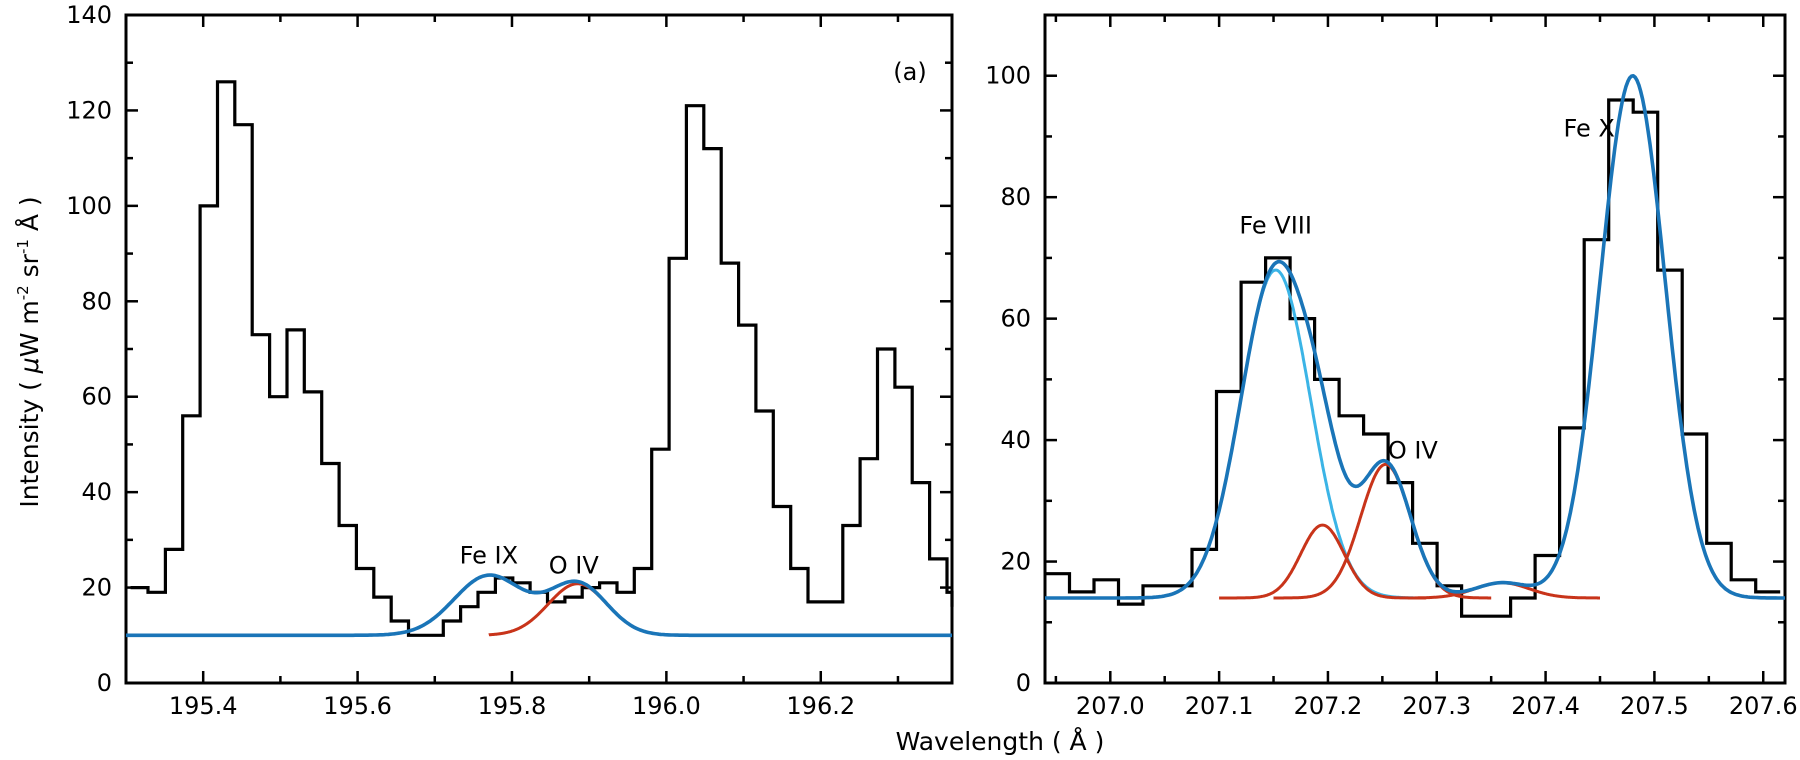 The image size is (1800, 760). I want to click on x-tick-label: 207.4, so click(1545, 706).